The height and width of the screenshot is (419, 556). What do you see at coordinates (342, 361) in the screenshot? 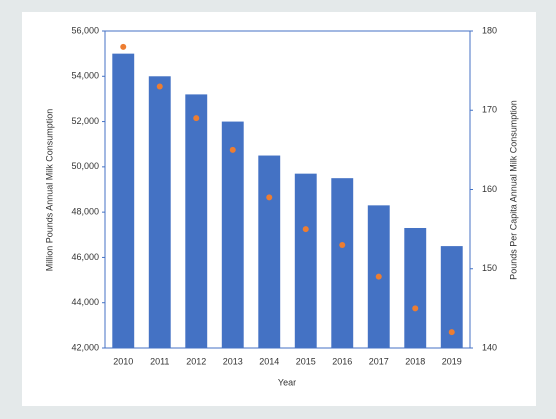
I see `x-tick-label: 2016` at bounding box center [342, 361].